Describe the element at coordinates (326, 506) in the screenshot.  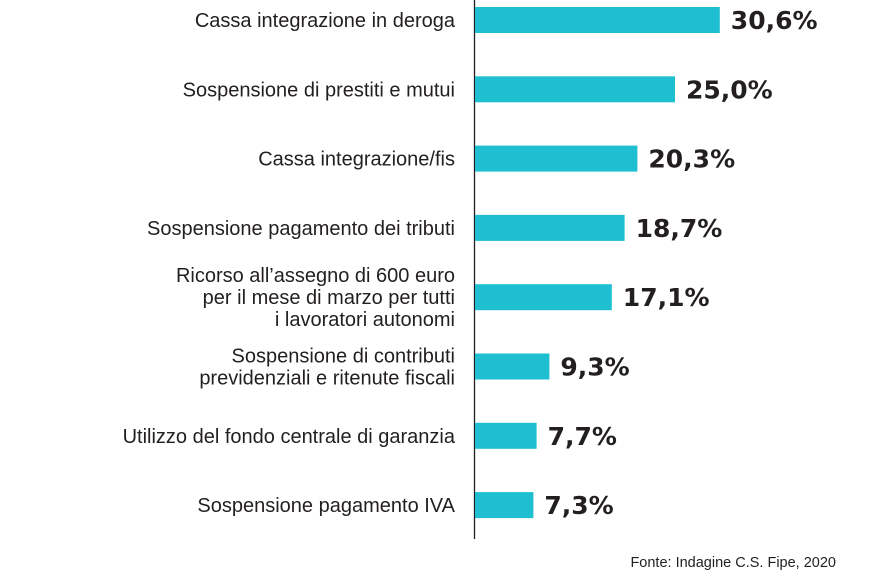
I see `category-label: Sospensione pagamento IVA` at that location.